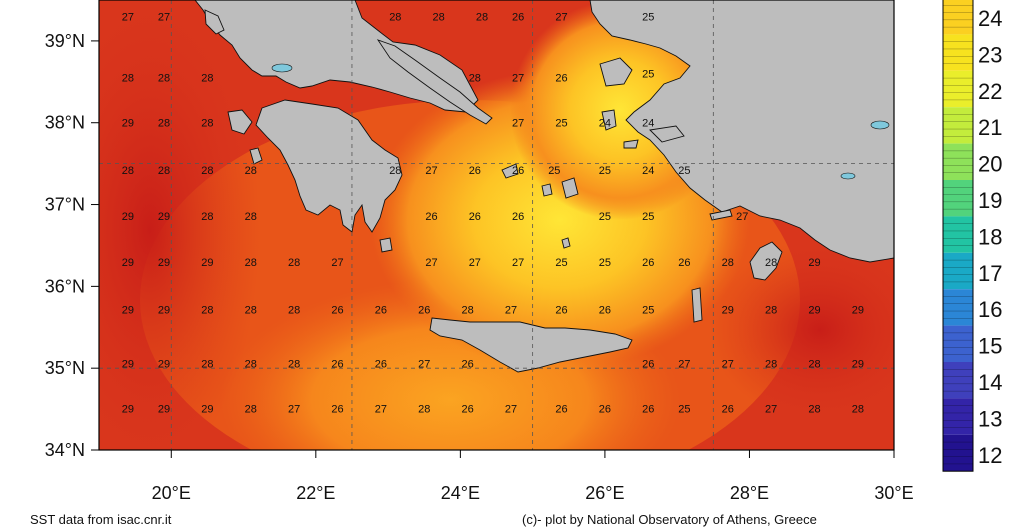 Image resolution: width=1024 pixels, height=529 pixels. What do you see at coordinates (990, 455) in the screenshot?
I see `colorbar-label: 12` at bounding box center [990, 455].